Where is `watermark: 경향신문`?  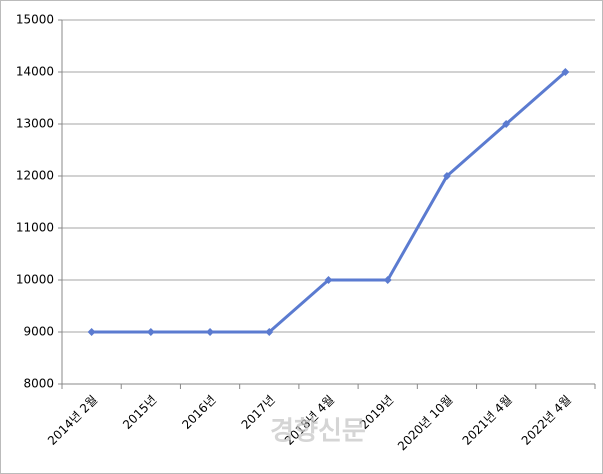
watermark: 경향신문 is located at coordinates (318, 432).